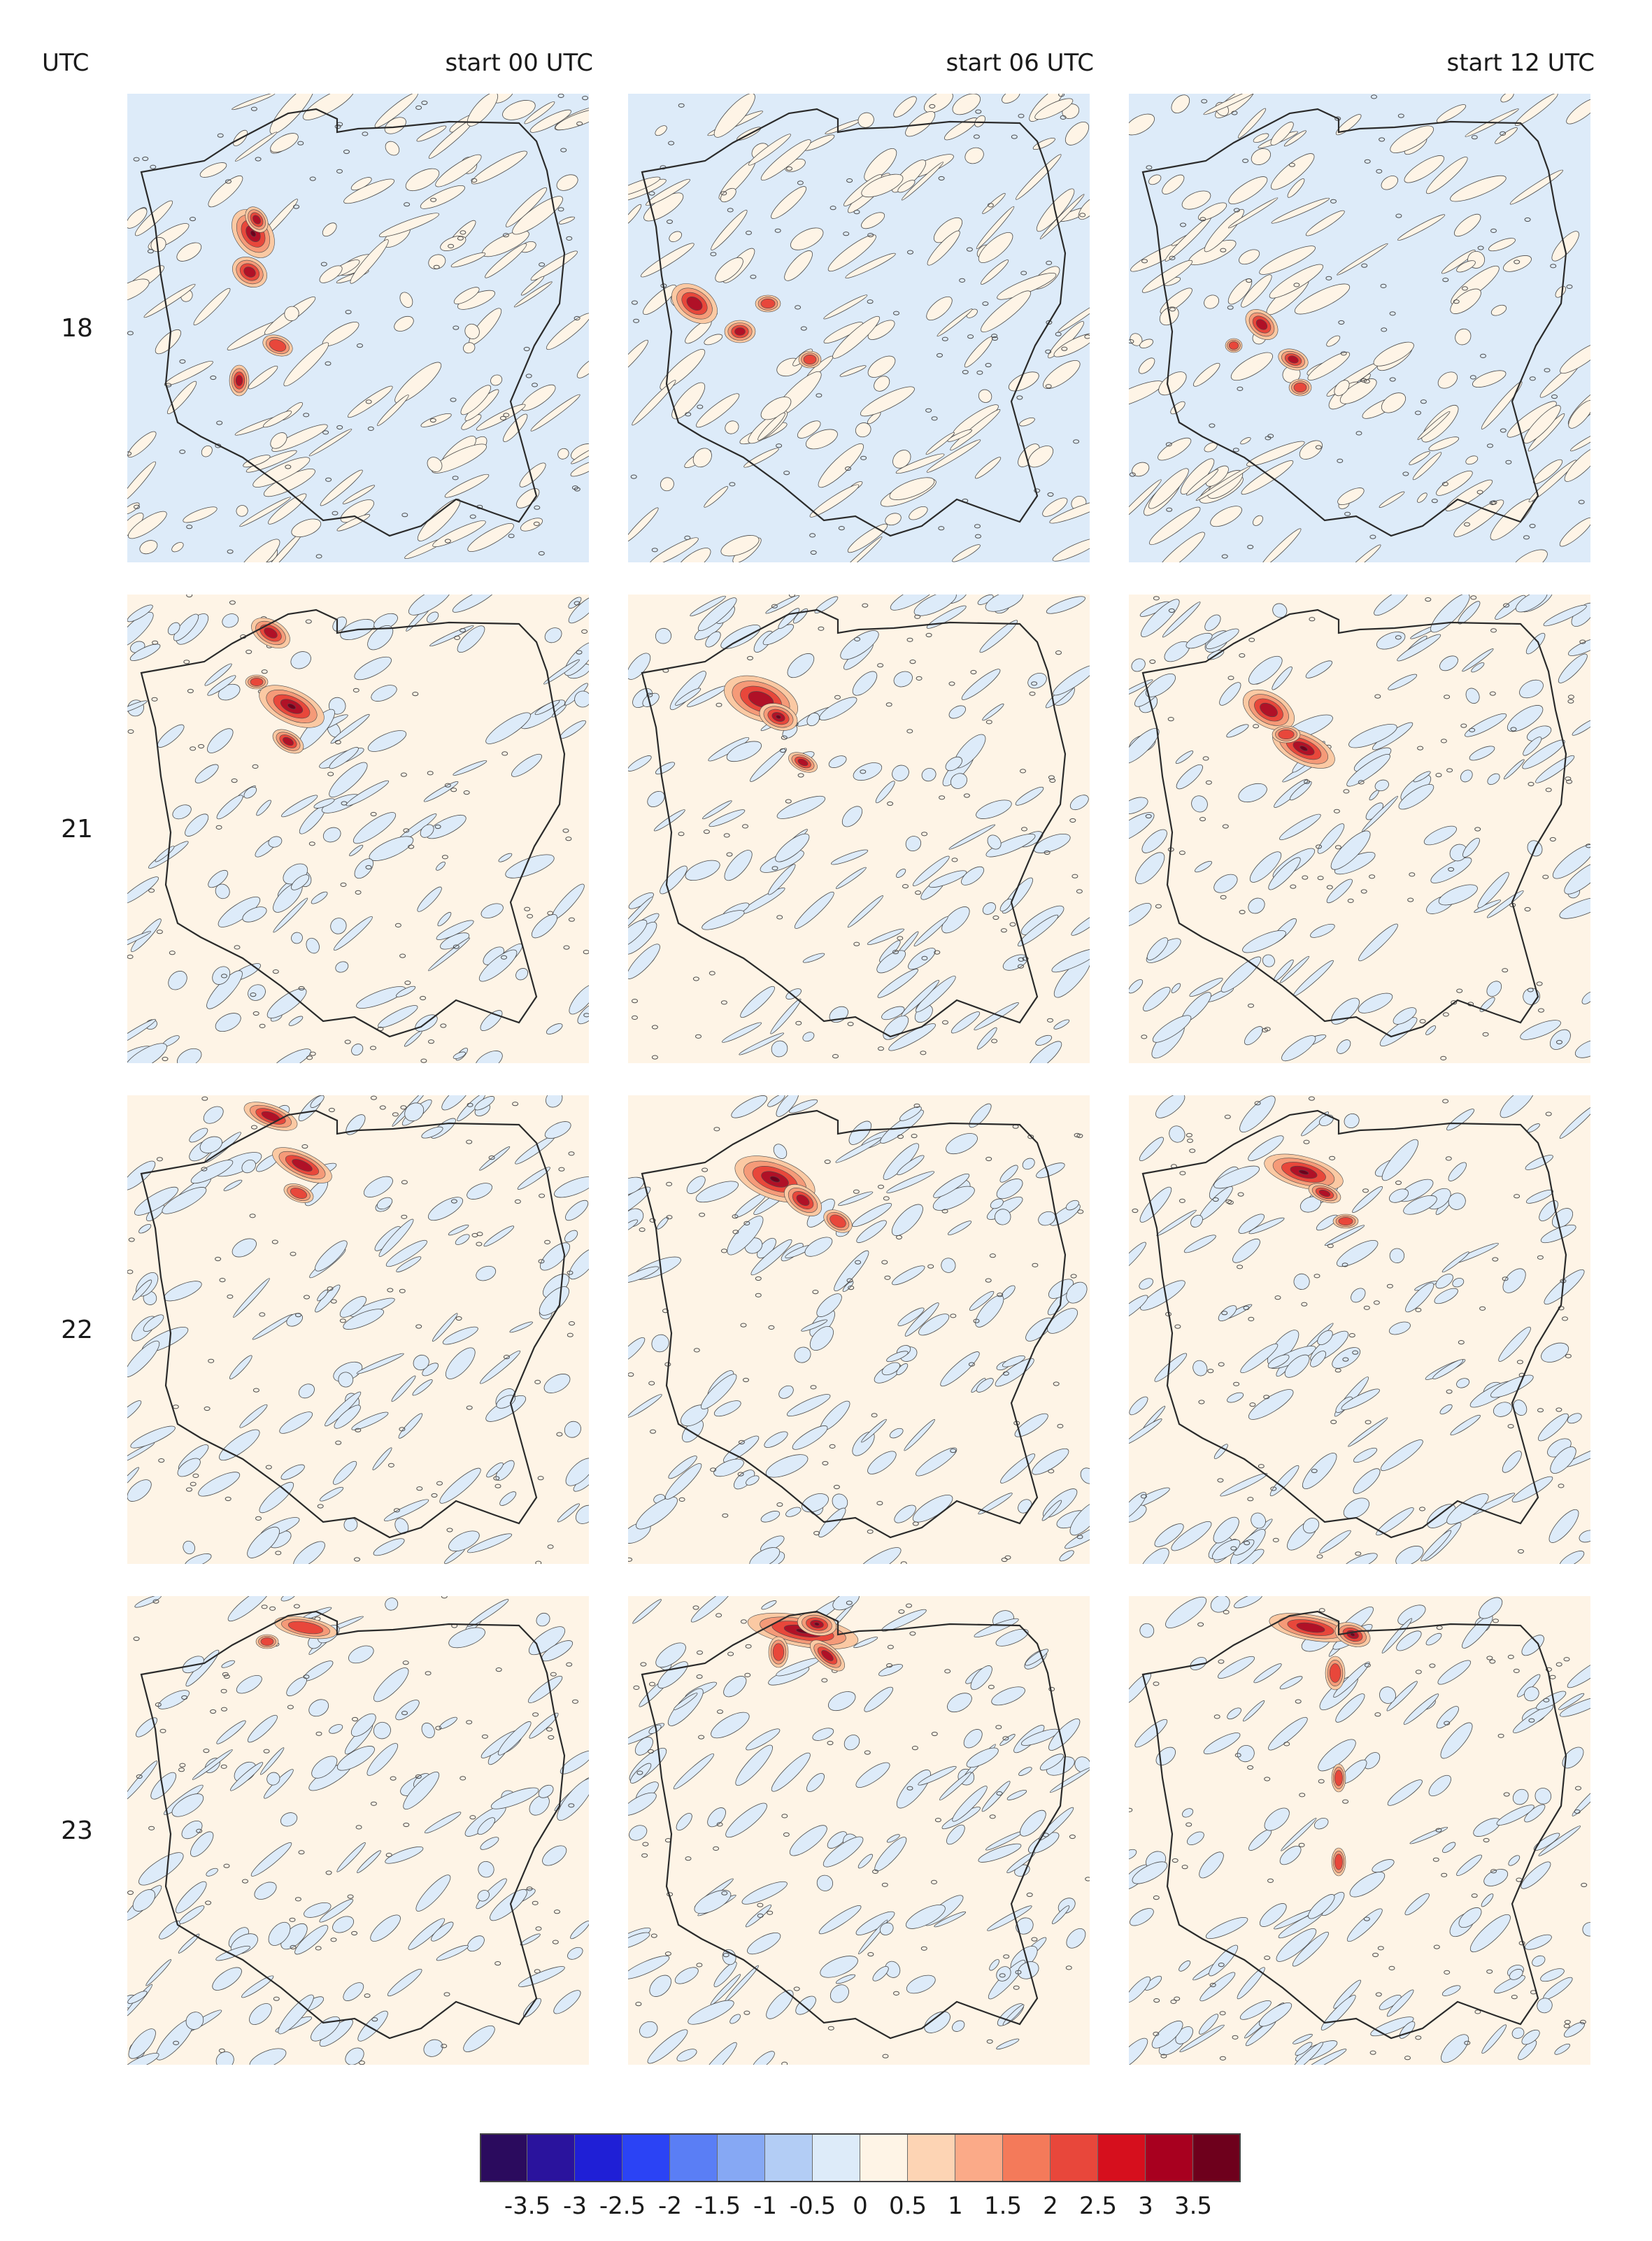  What do you see at coordinates (1286, 735) in the screenshot?
I see `high-anomaly-blob` at bounding box center [1286, 735].